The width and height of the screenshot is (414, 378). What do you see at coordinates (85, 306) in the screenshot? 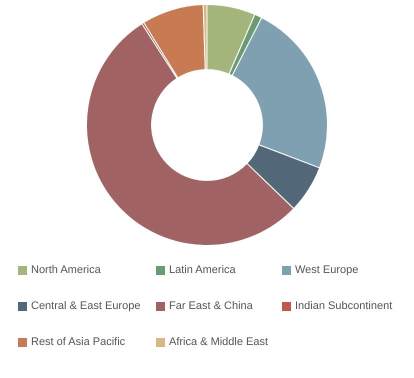
I see `legend-label: Central & East Europe` at bounding box center [85, 306].